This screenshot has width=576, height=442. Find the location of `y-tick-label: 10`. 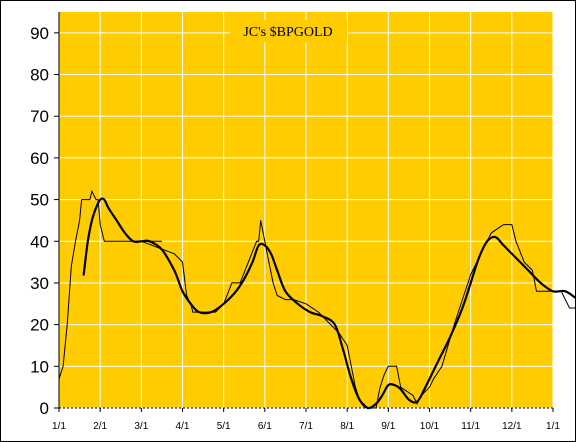

y-tick-label: 10 is located at coordinates (39, 366).